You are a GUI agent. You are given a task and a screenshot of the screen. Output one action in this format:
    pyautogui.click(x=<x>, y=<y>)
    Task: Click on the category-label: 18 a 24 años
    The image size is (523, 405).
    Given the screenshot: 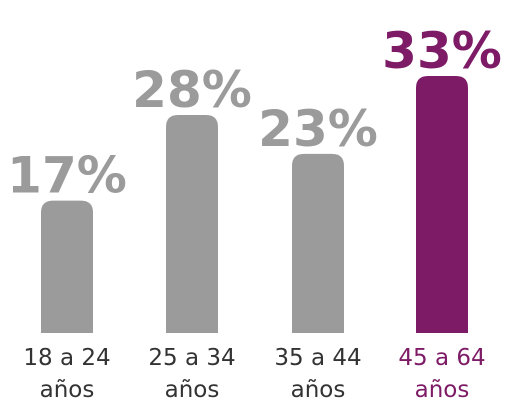 What is the action you would take?
    pyautogui.click(x=66, y=374)
    